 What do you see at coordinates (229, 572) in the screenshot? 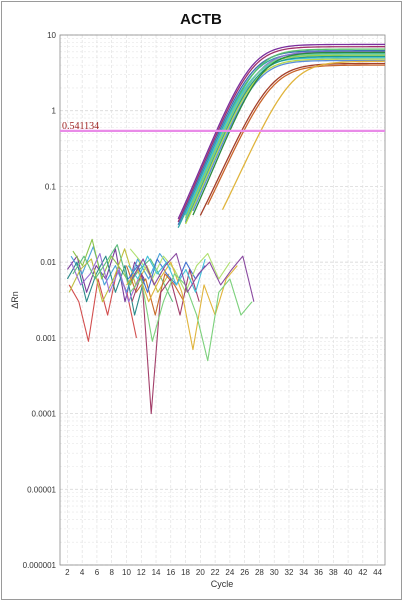
I see `x-tick-label: 24` at bounding box center [229, 572].